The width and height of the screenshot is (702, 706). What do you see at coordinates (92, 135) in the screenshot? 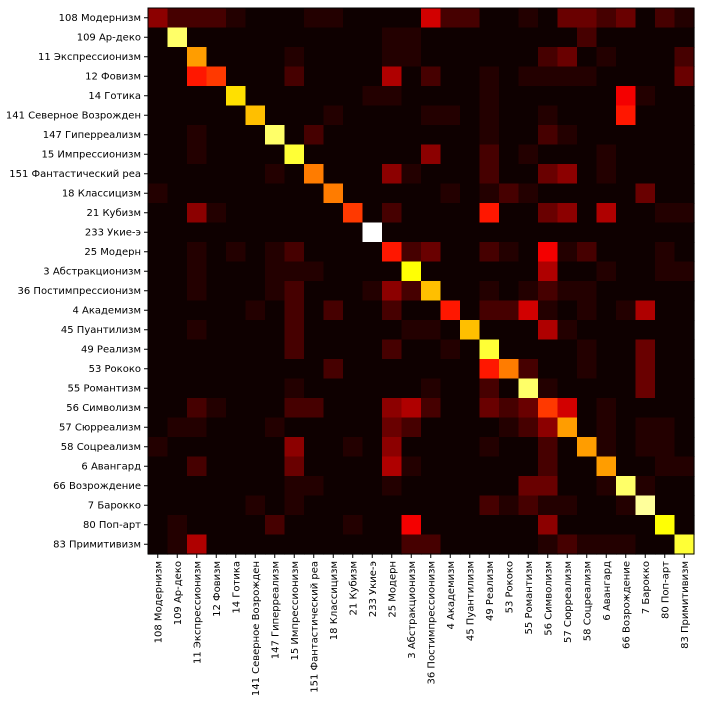
I see `y-tick-label: 147 Гиперреализм` at bounding box center [92, 135].